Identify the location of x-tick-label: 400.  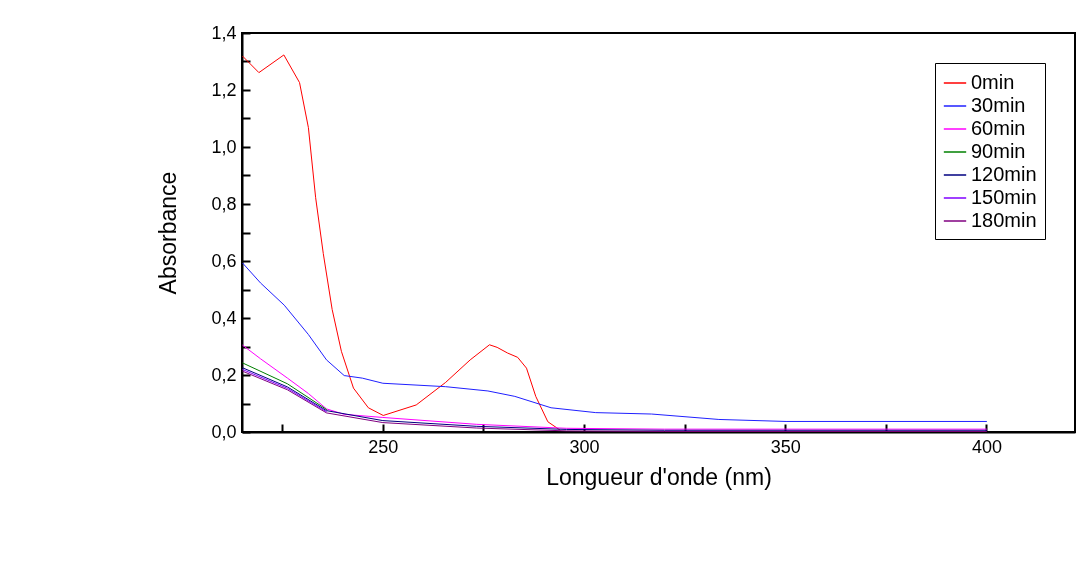
(986, 446).